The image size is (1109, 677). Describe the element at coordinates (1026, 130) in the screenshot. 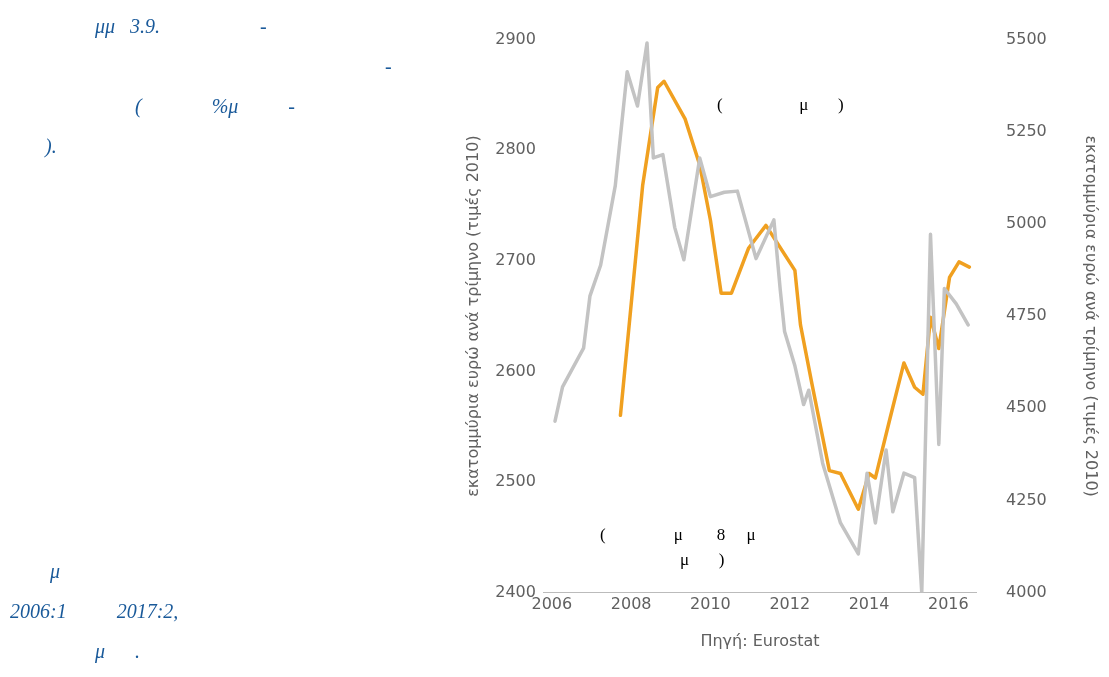

I see `y2-tick-label: 5250` at that location.